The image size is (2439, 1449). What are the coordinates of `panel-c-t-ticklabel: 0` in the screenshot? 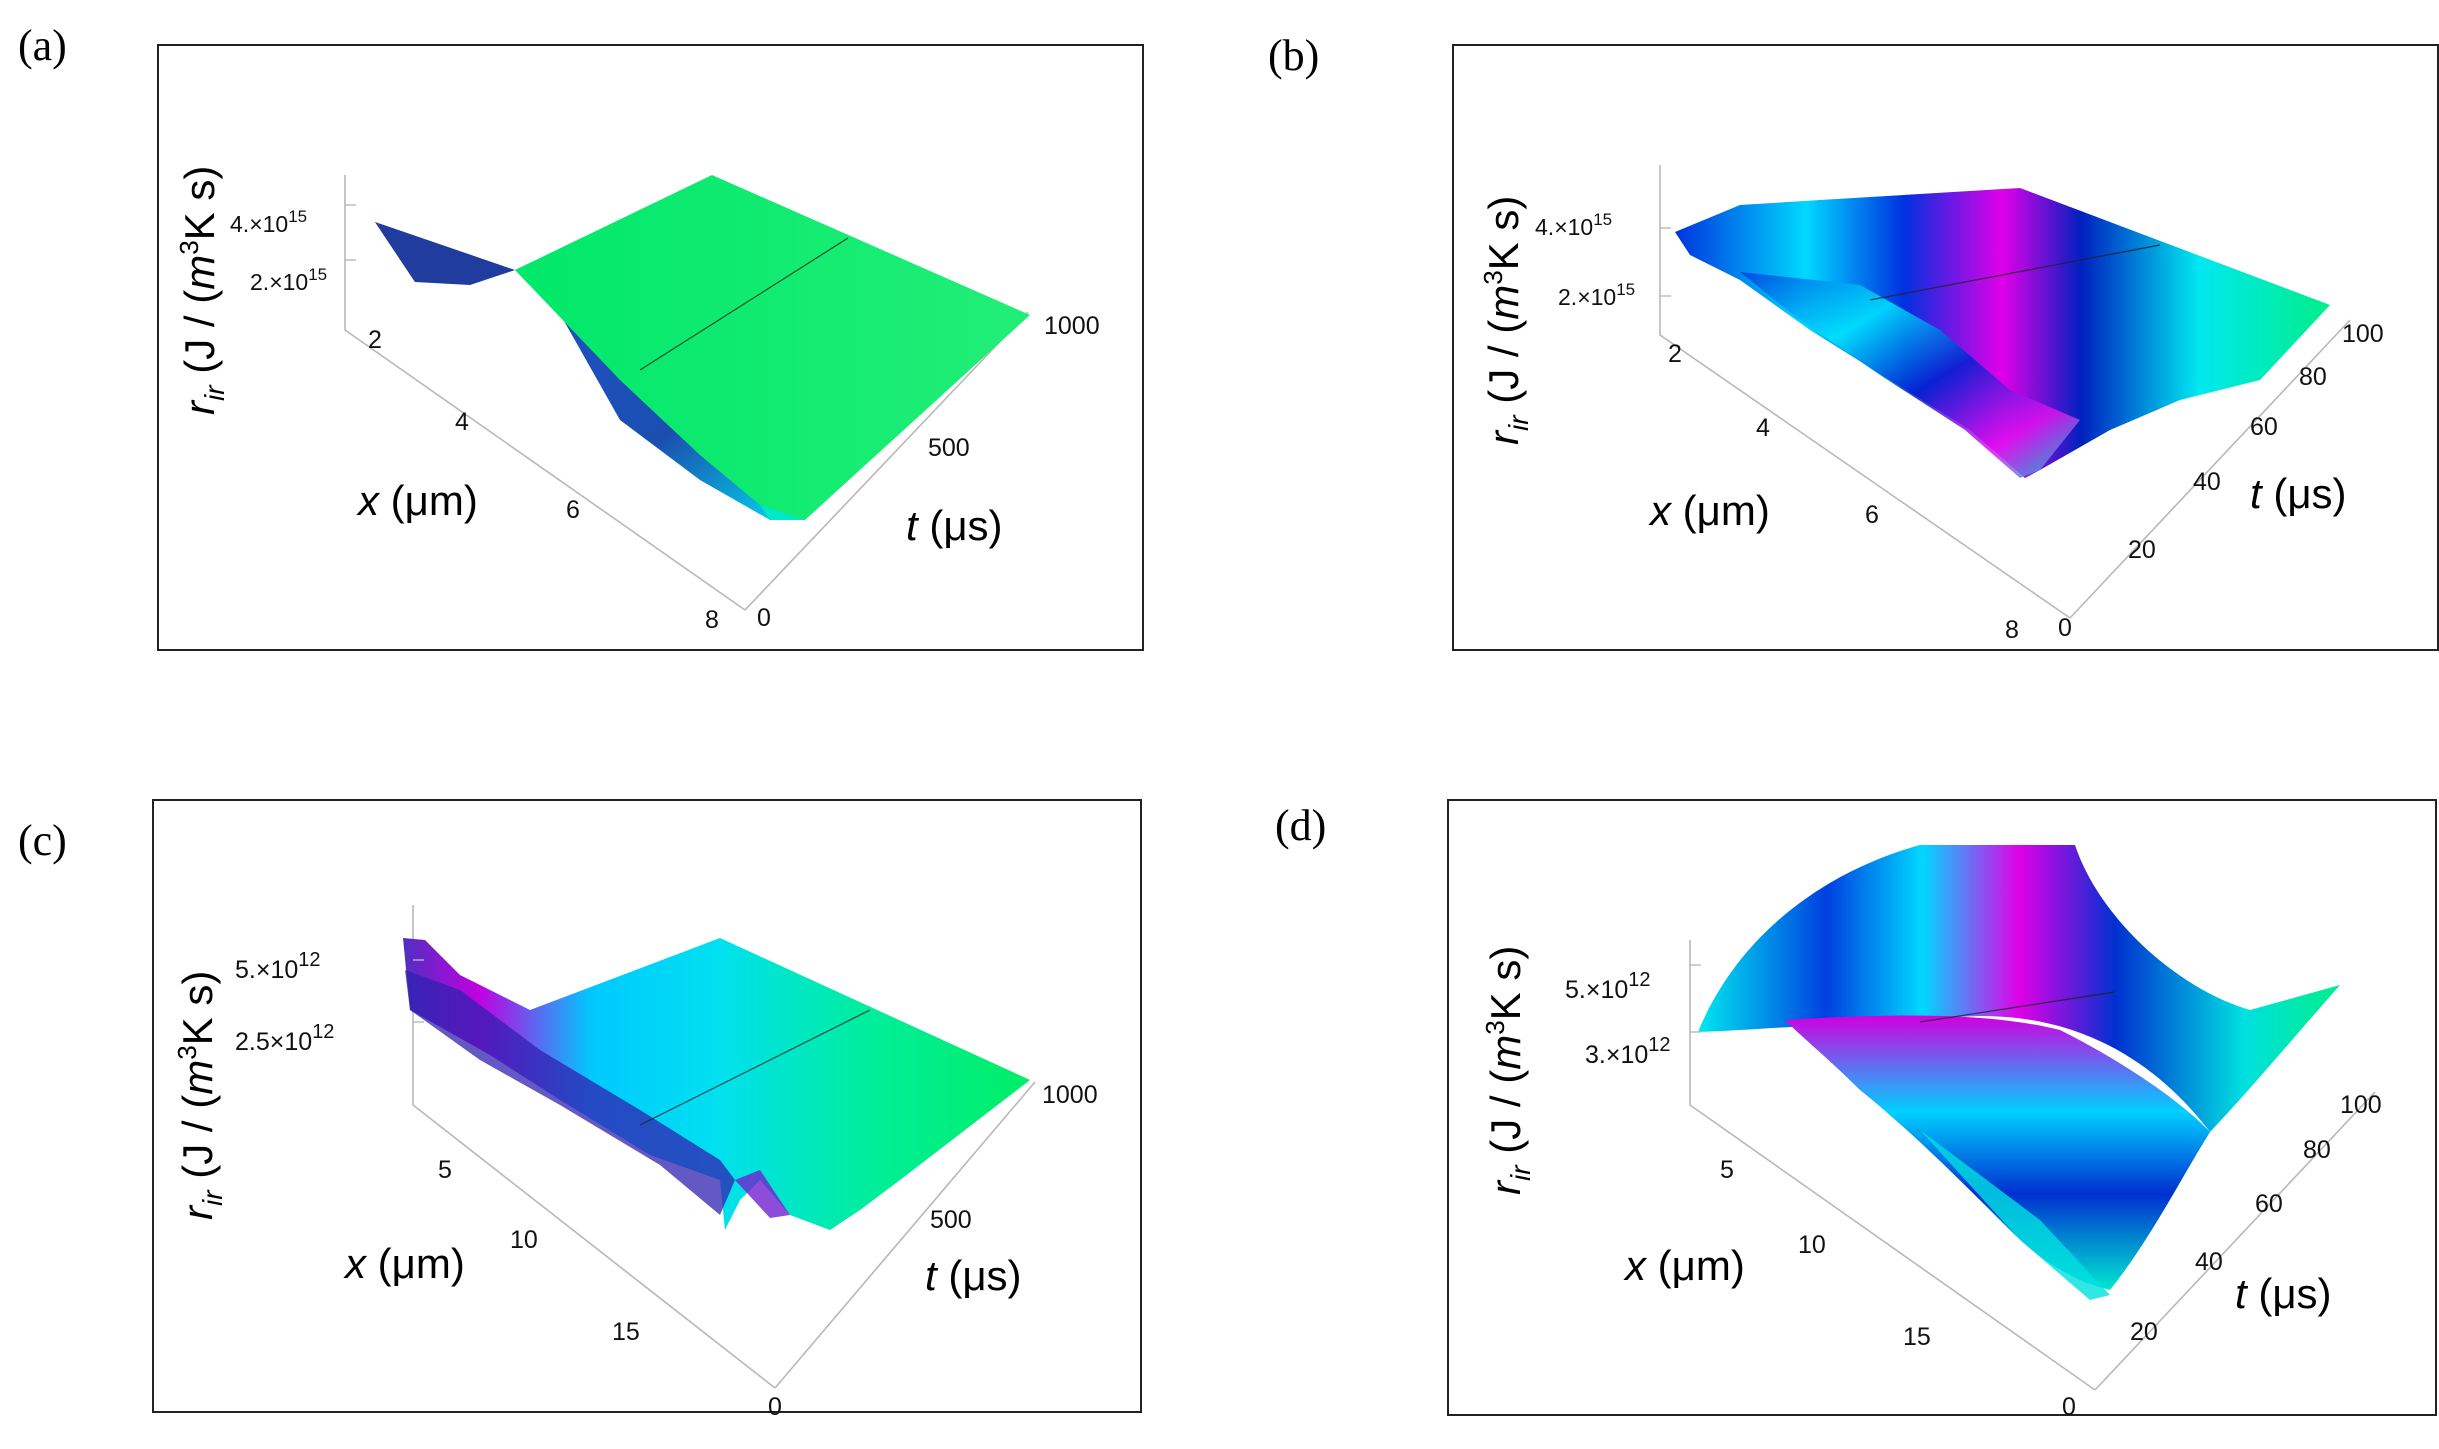 It's located at (775, 1407).